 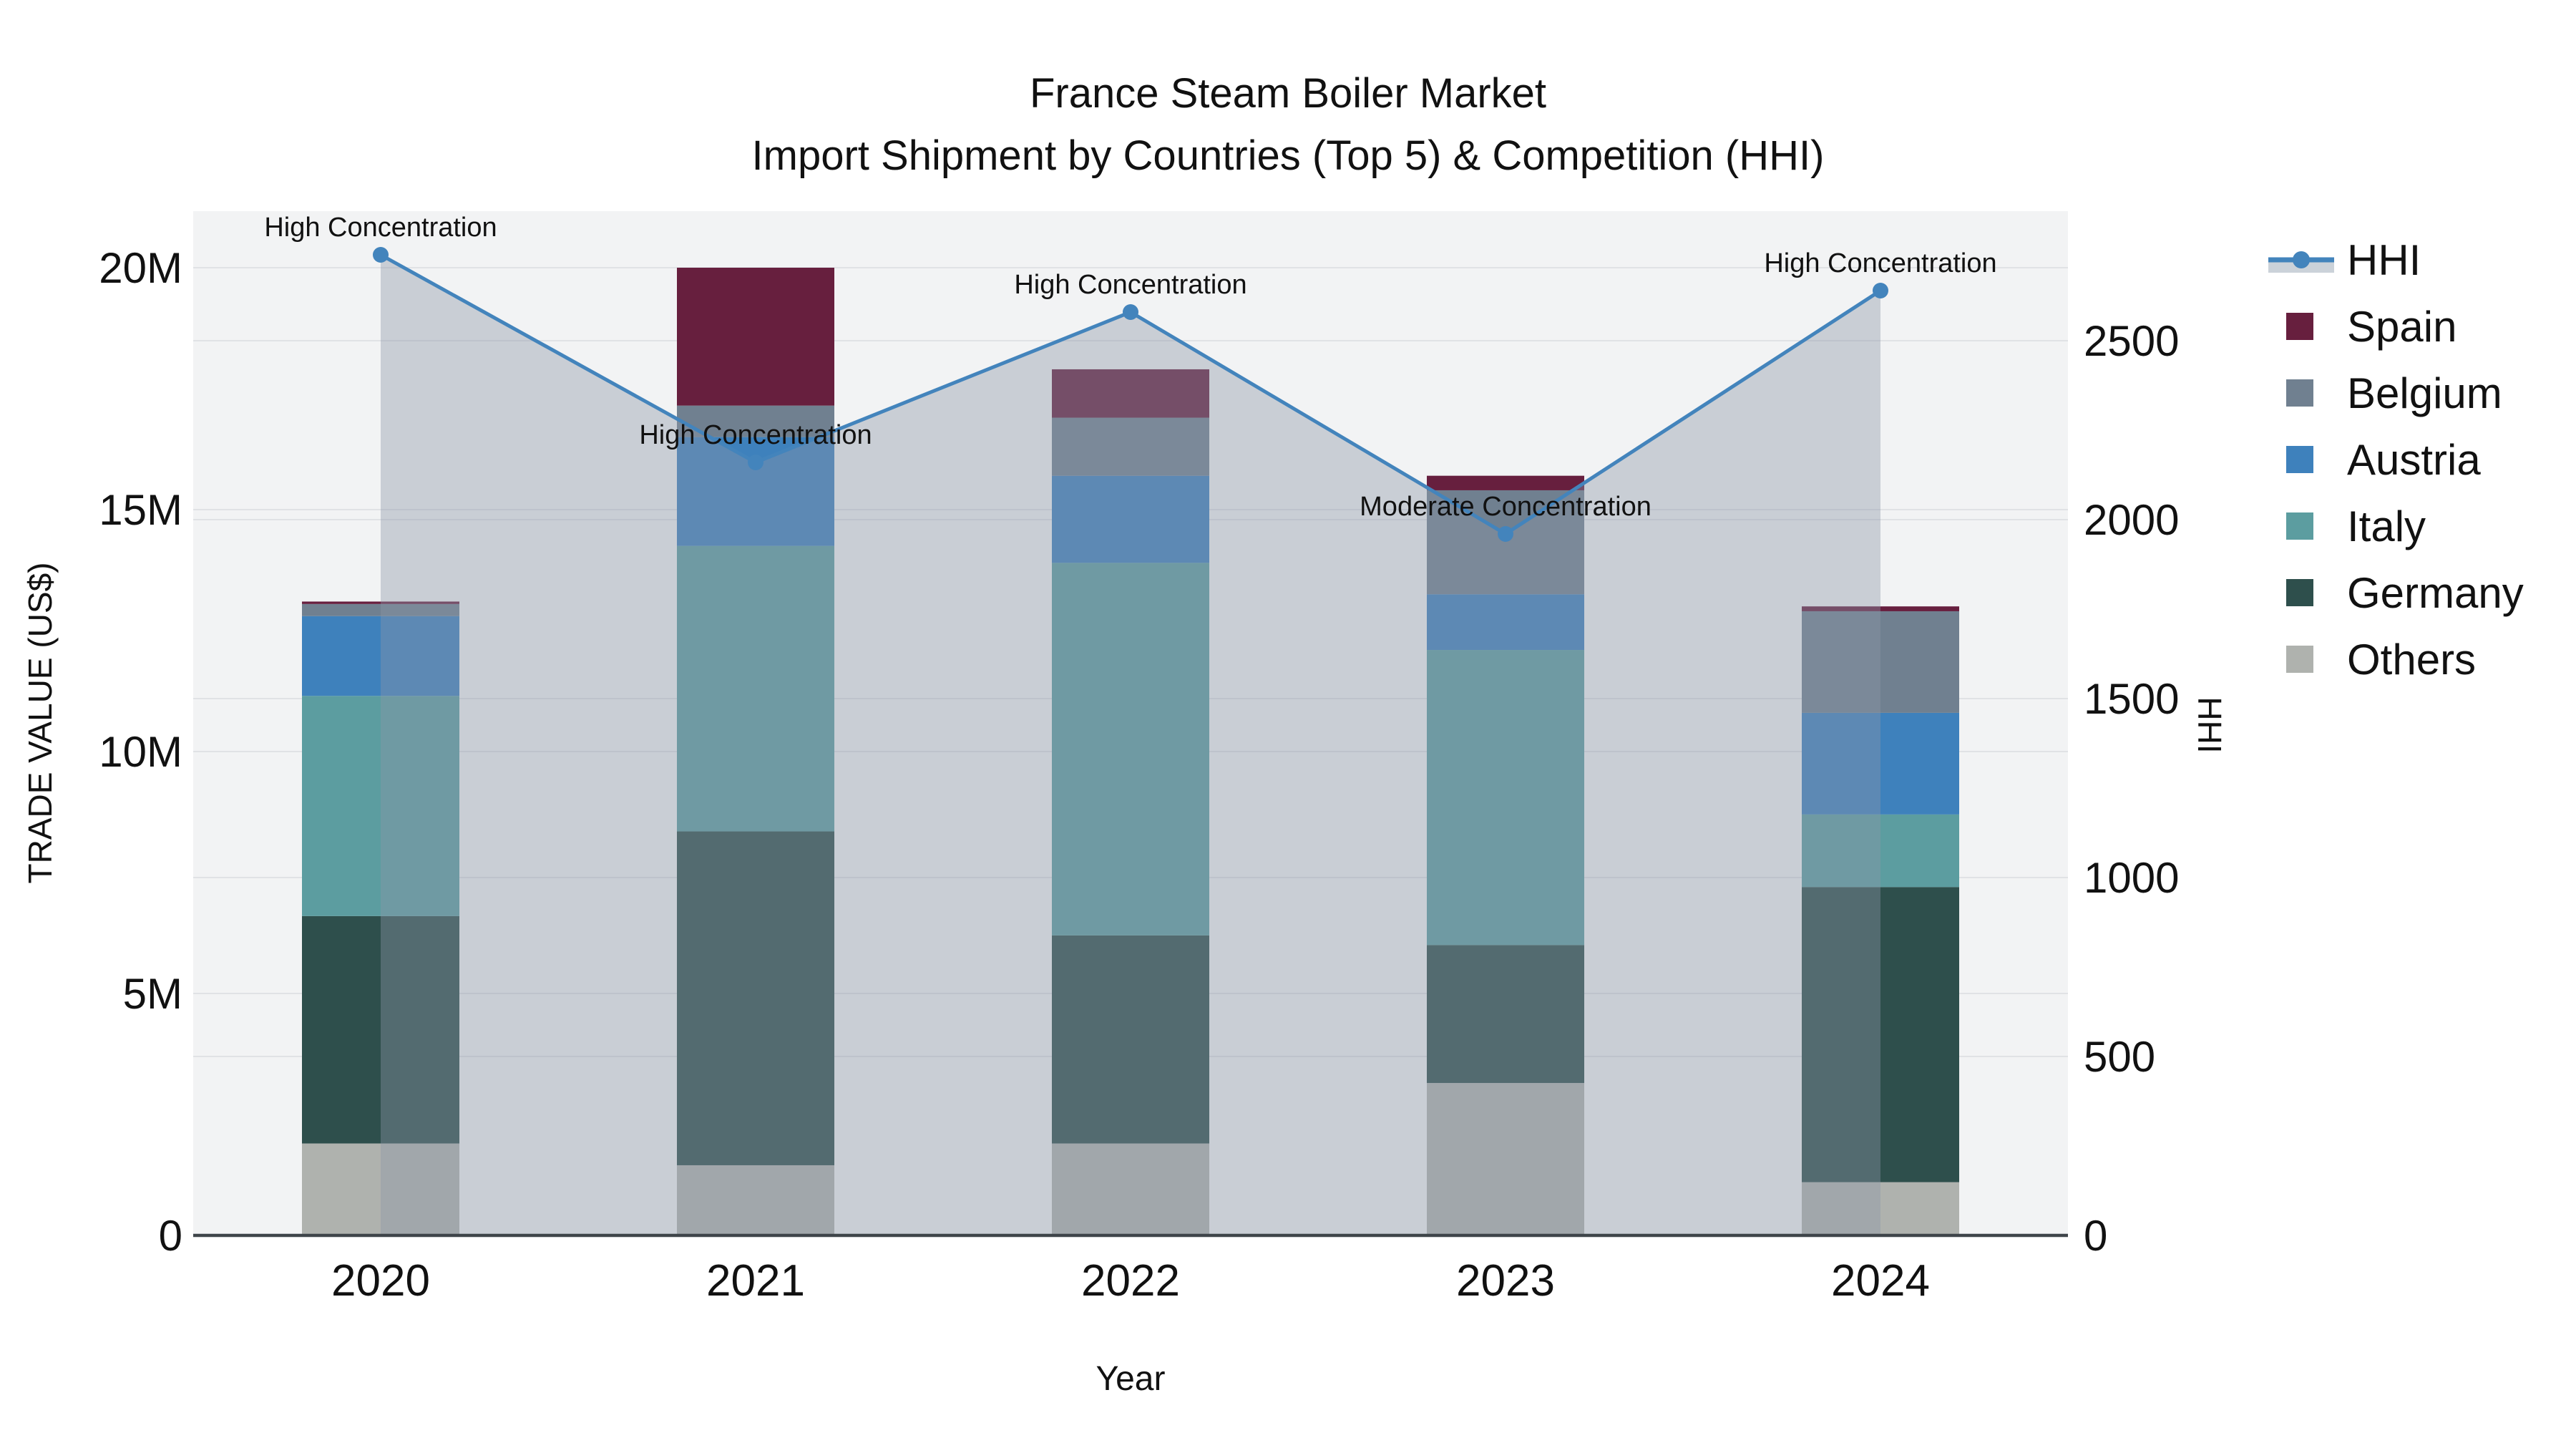 I want to click on hhi-marker-2020, so click(x=381, y=255).